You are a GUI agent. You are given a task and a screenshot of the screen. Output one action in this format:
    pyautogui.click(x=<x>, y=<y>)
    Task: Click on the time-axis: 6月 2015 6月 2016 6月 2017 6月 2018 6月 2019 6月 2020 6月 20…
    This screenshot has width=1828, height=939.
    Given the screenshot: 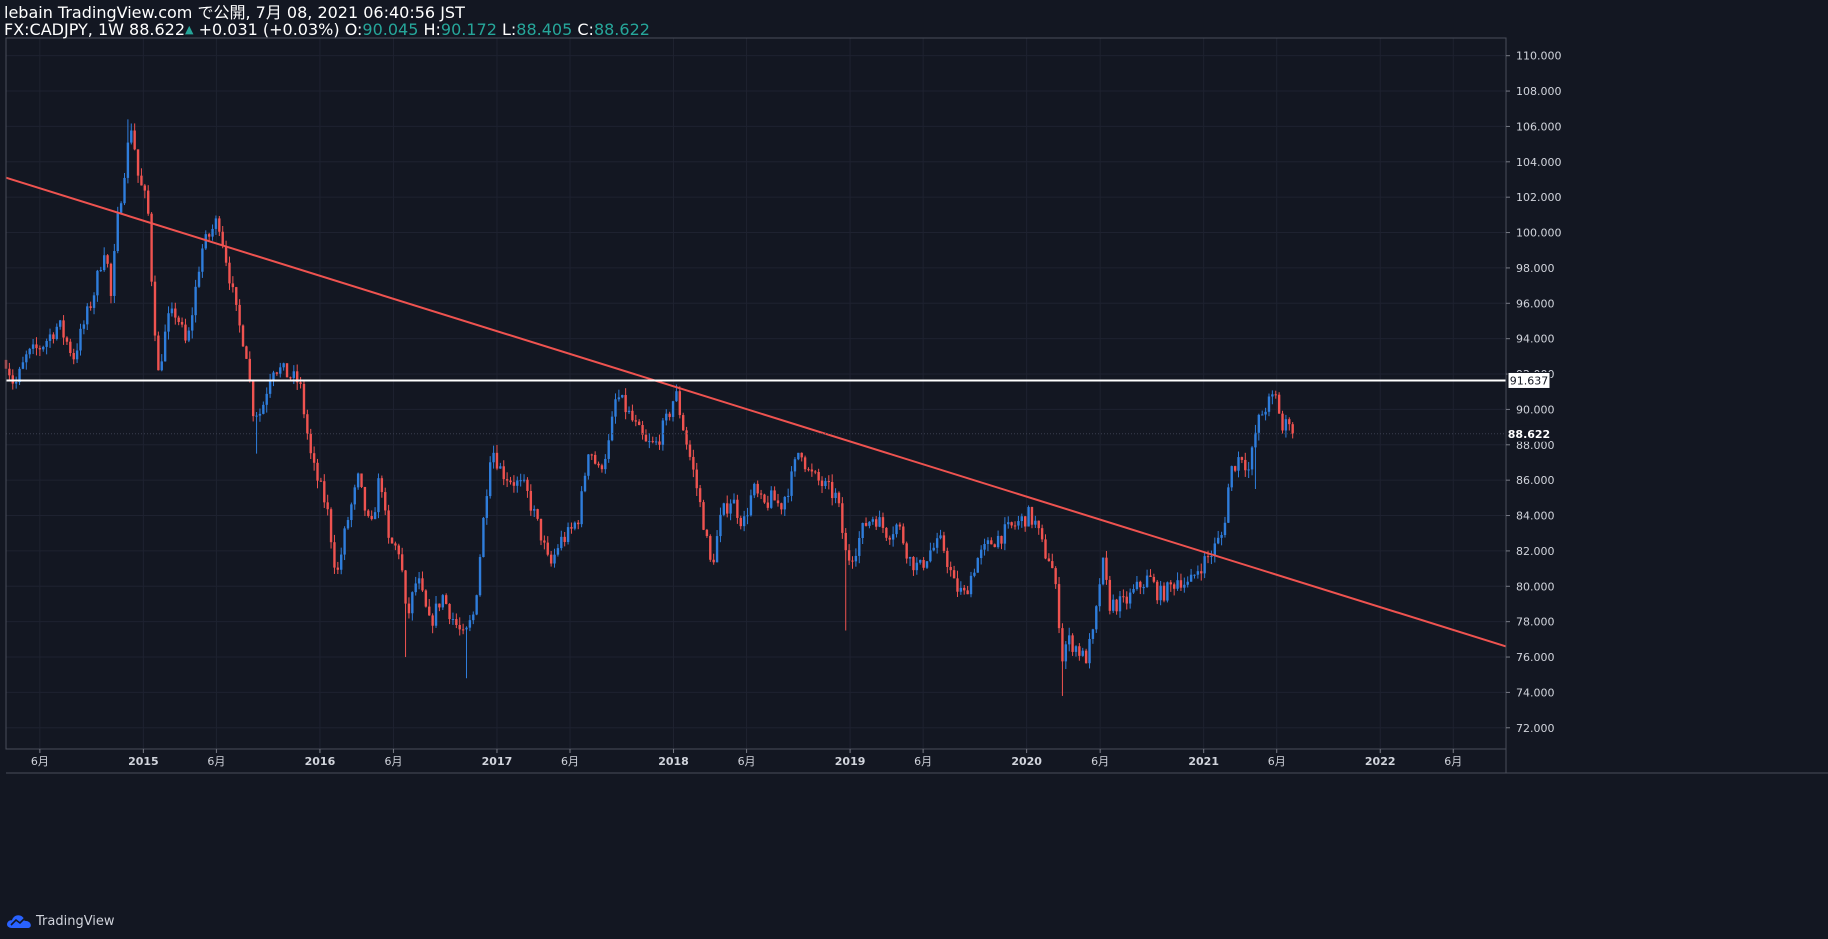 What is the action you would take?
    pyautogui.click(x=746, y=758)
    